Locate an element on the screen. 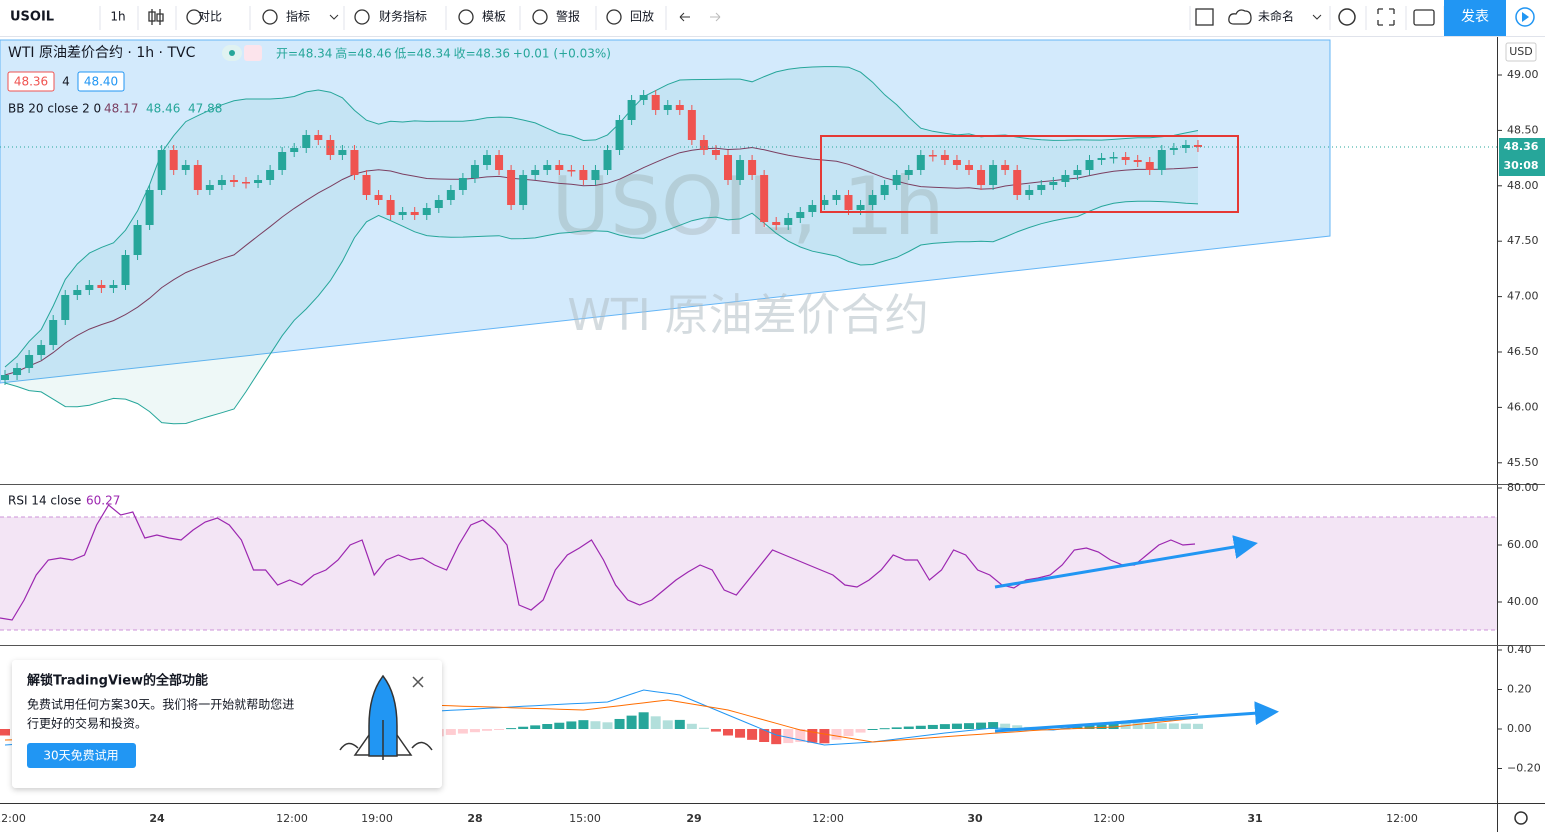  toolbar-item: 对比 is located at coordinates (210, 17).